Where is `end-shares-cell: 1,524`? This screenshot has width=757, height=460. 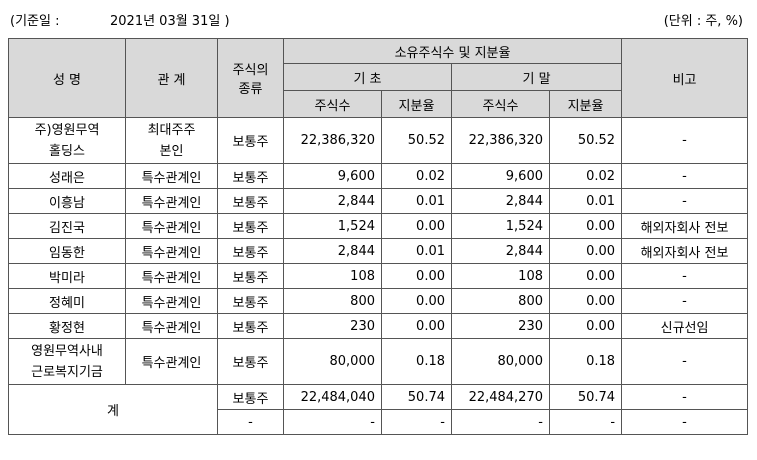 end-shares-cell: 1,524 is located at coordinates (500, 226).